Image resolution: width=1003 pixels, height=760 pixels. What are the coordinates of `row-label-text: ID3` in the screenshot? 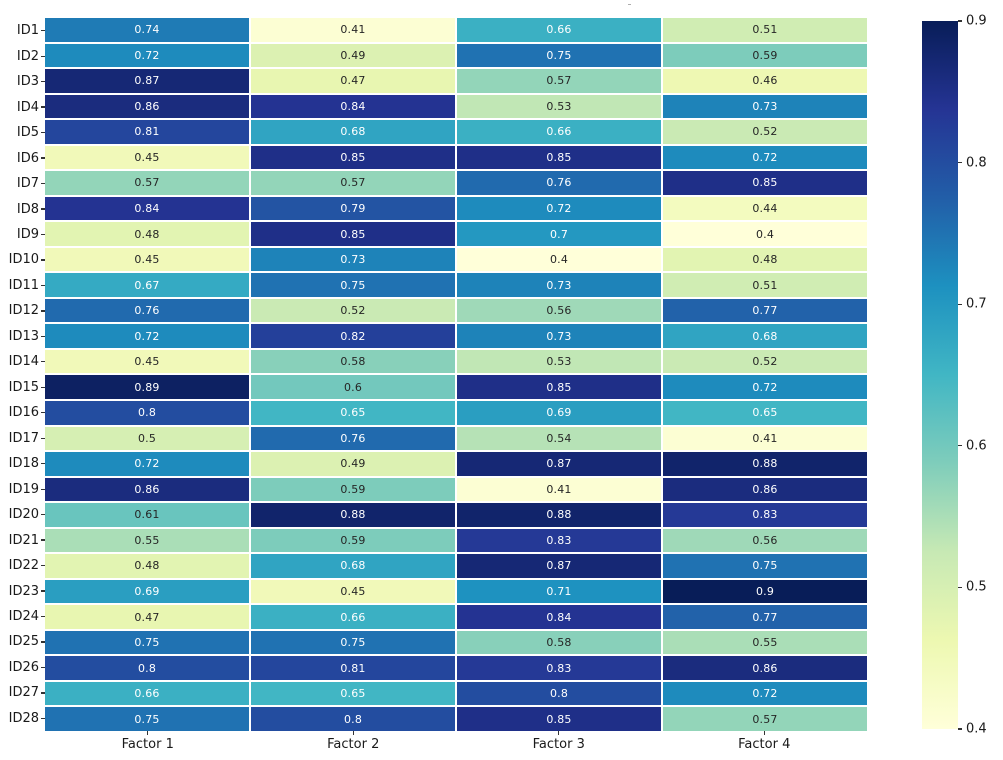 It's located at (27, 82).